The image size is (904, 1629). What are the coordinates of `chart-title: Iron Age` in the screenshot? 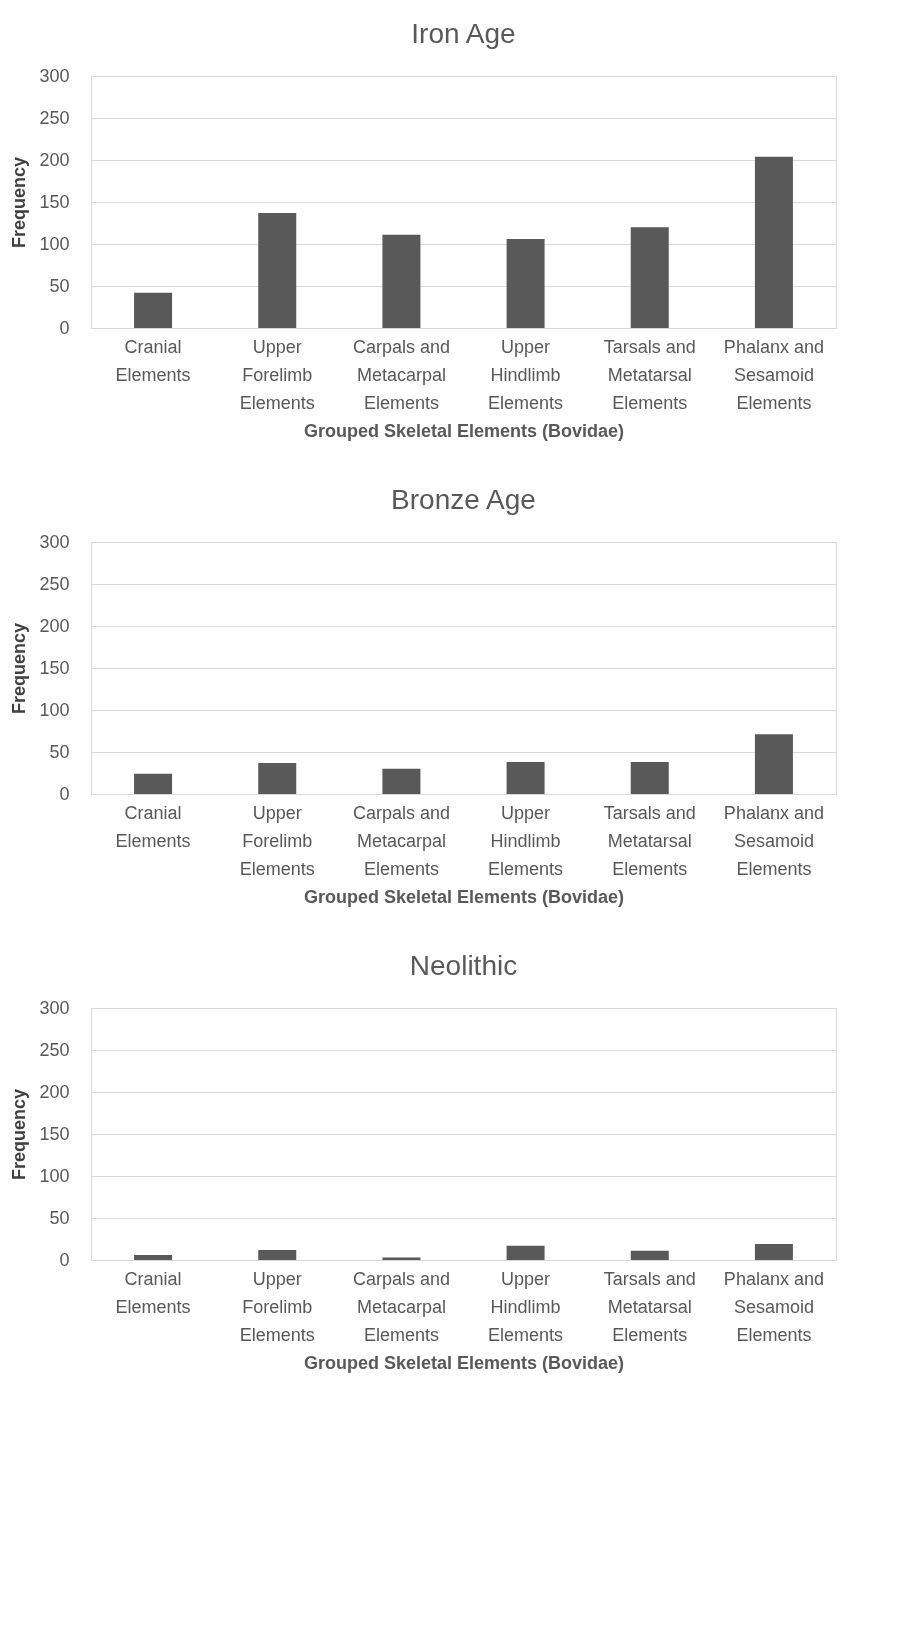 It's located at (463, 33).